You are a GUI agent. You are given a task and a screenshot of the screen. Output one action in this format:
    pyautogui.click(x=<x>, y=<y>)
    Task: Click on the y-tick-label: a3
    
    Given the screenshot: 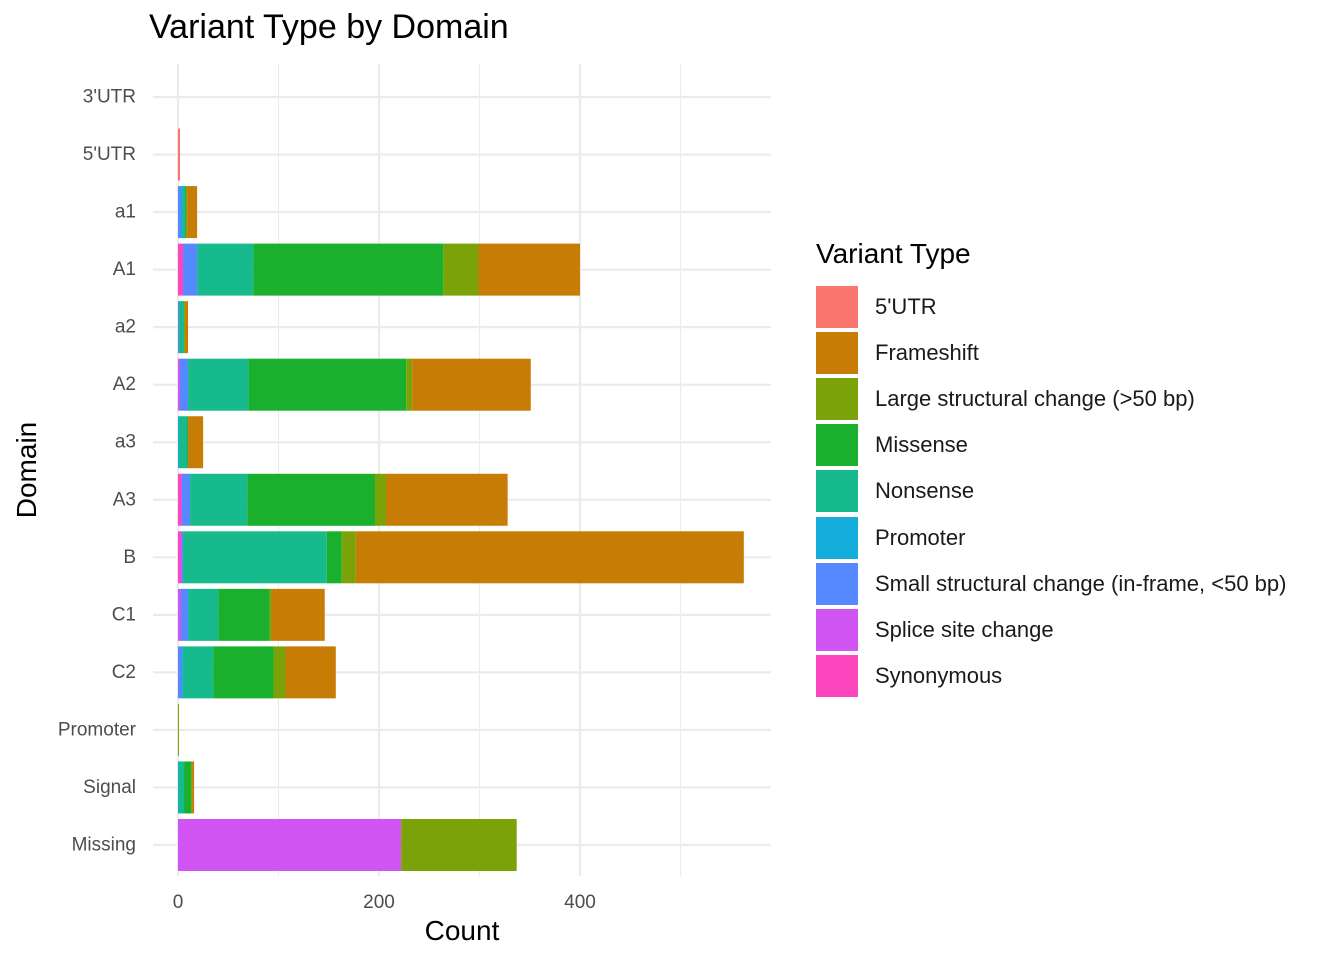 What is the action you would take?
    pyautogui.click(x=125, y=442)
    